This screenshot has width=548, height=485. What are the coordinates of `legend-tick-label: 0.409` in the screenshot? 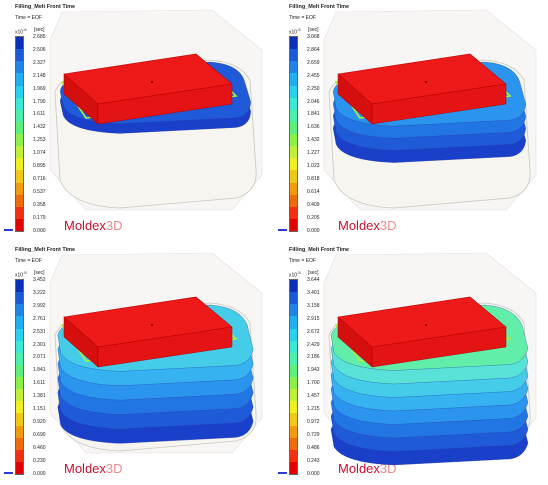 It's located at (313, 204).